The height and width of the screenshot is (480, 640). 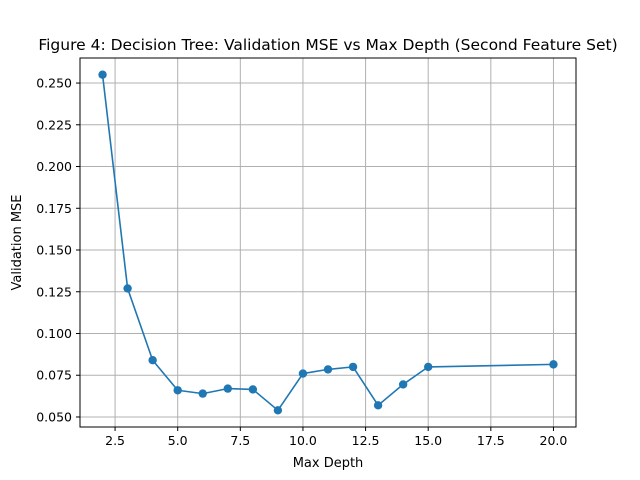 I want to click on y-tick-label: 0.075, so click(x=54, y=375).